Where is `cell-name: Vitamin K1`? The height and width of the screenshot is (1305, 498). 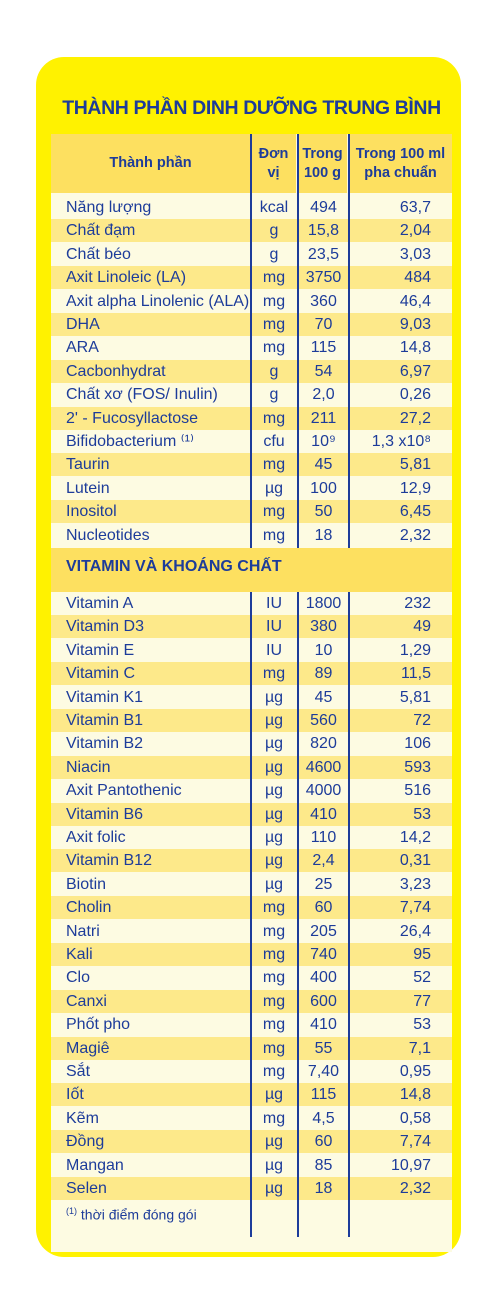 cell-name: Vitamin K1 is located at coordinates (105, 697).